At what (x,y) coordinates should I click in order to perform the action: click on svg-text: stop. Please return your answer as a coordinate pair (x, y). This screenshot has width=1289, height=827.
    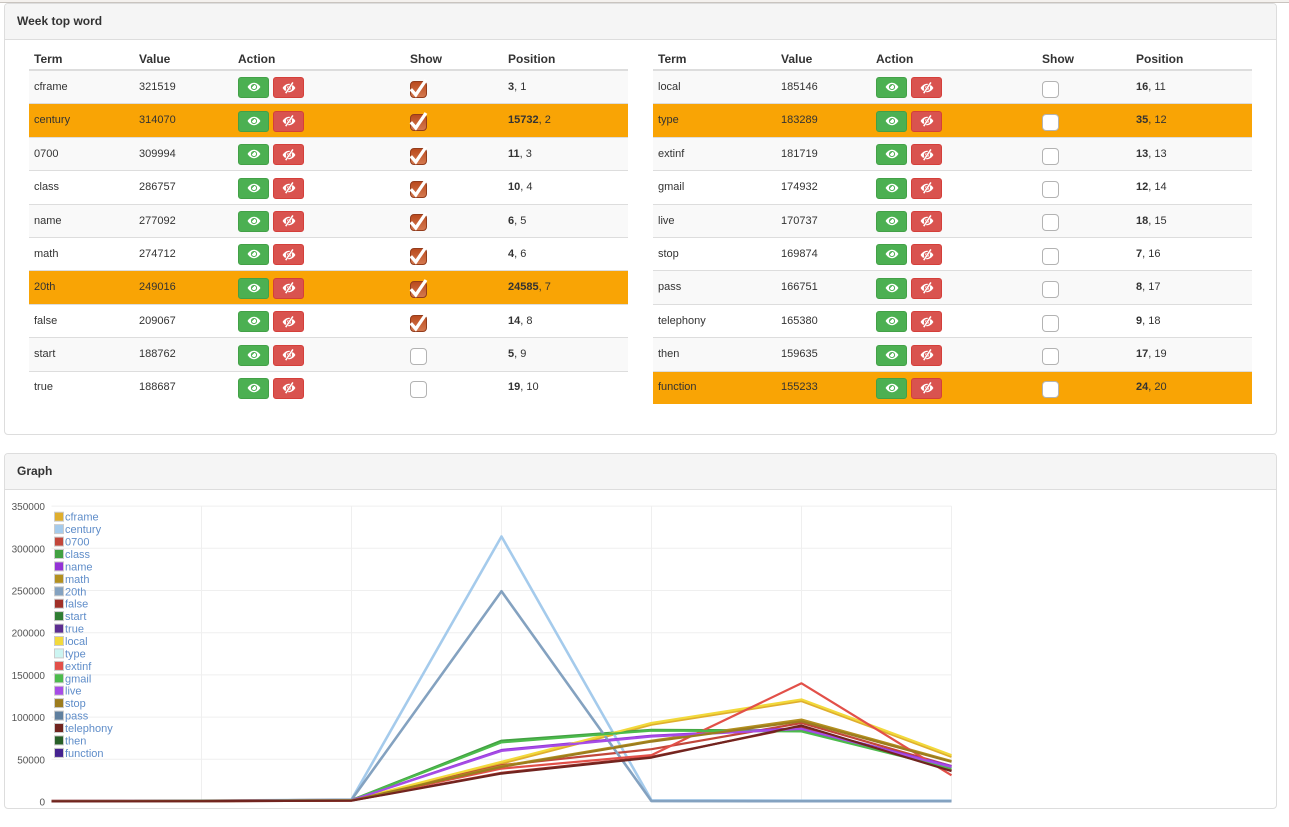
    Looking at the image, I should click on (75, 704).